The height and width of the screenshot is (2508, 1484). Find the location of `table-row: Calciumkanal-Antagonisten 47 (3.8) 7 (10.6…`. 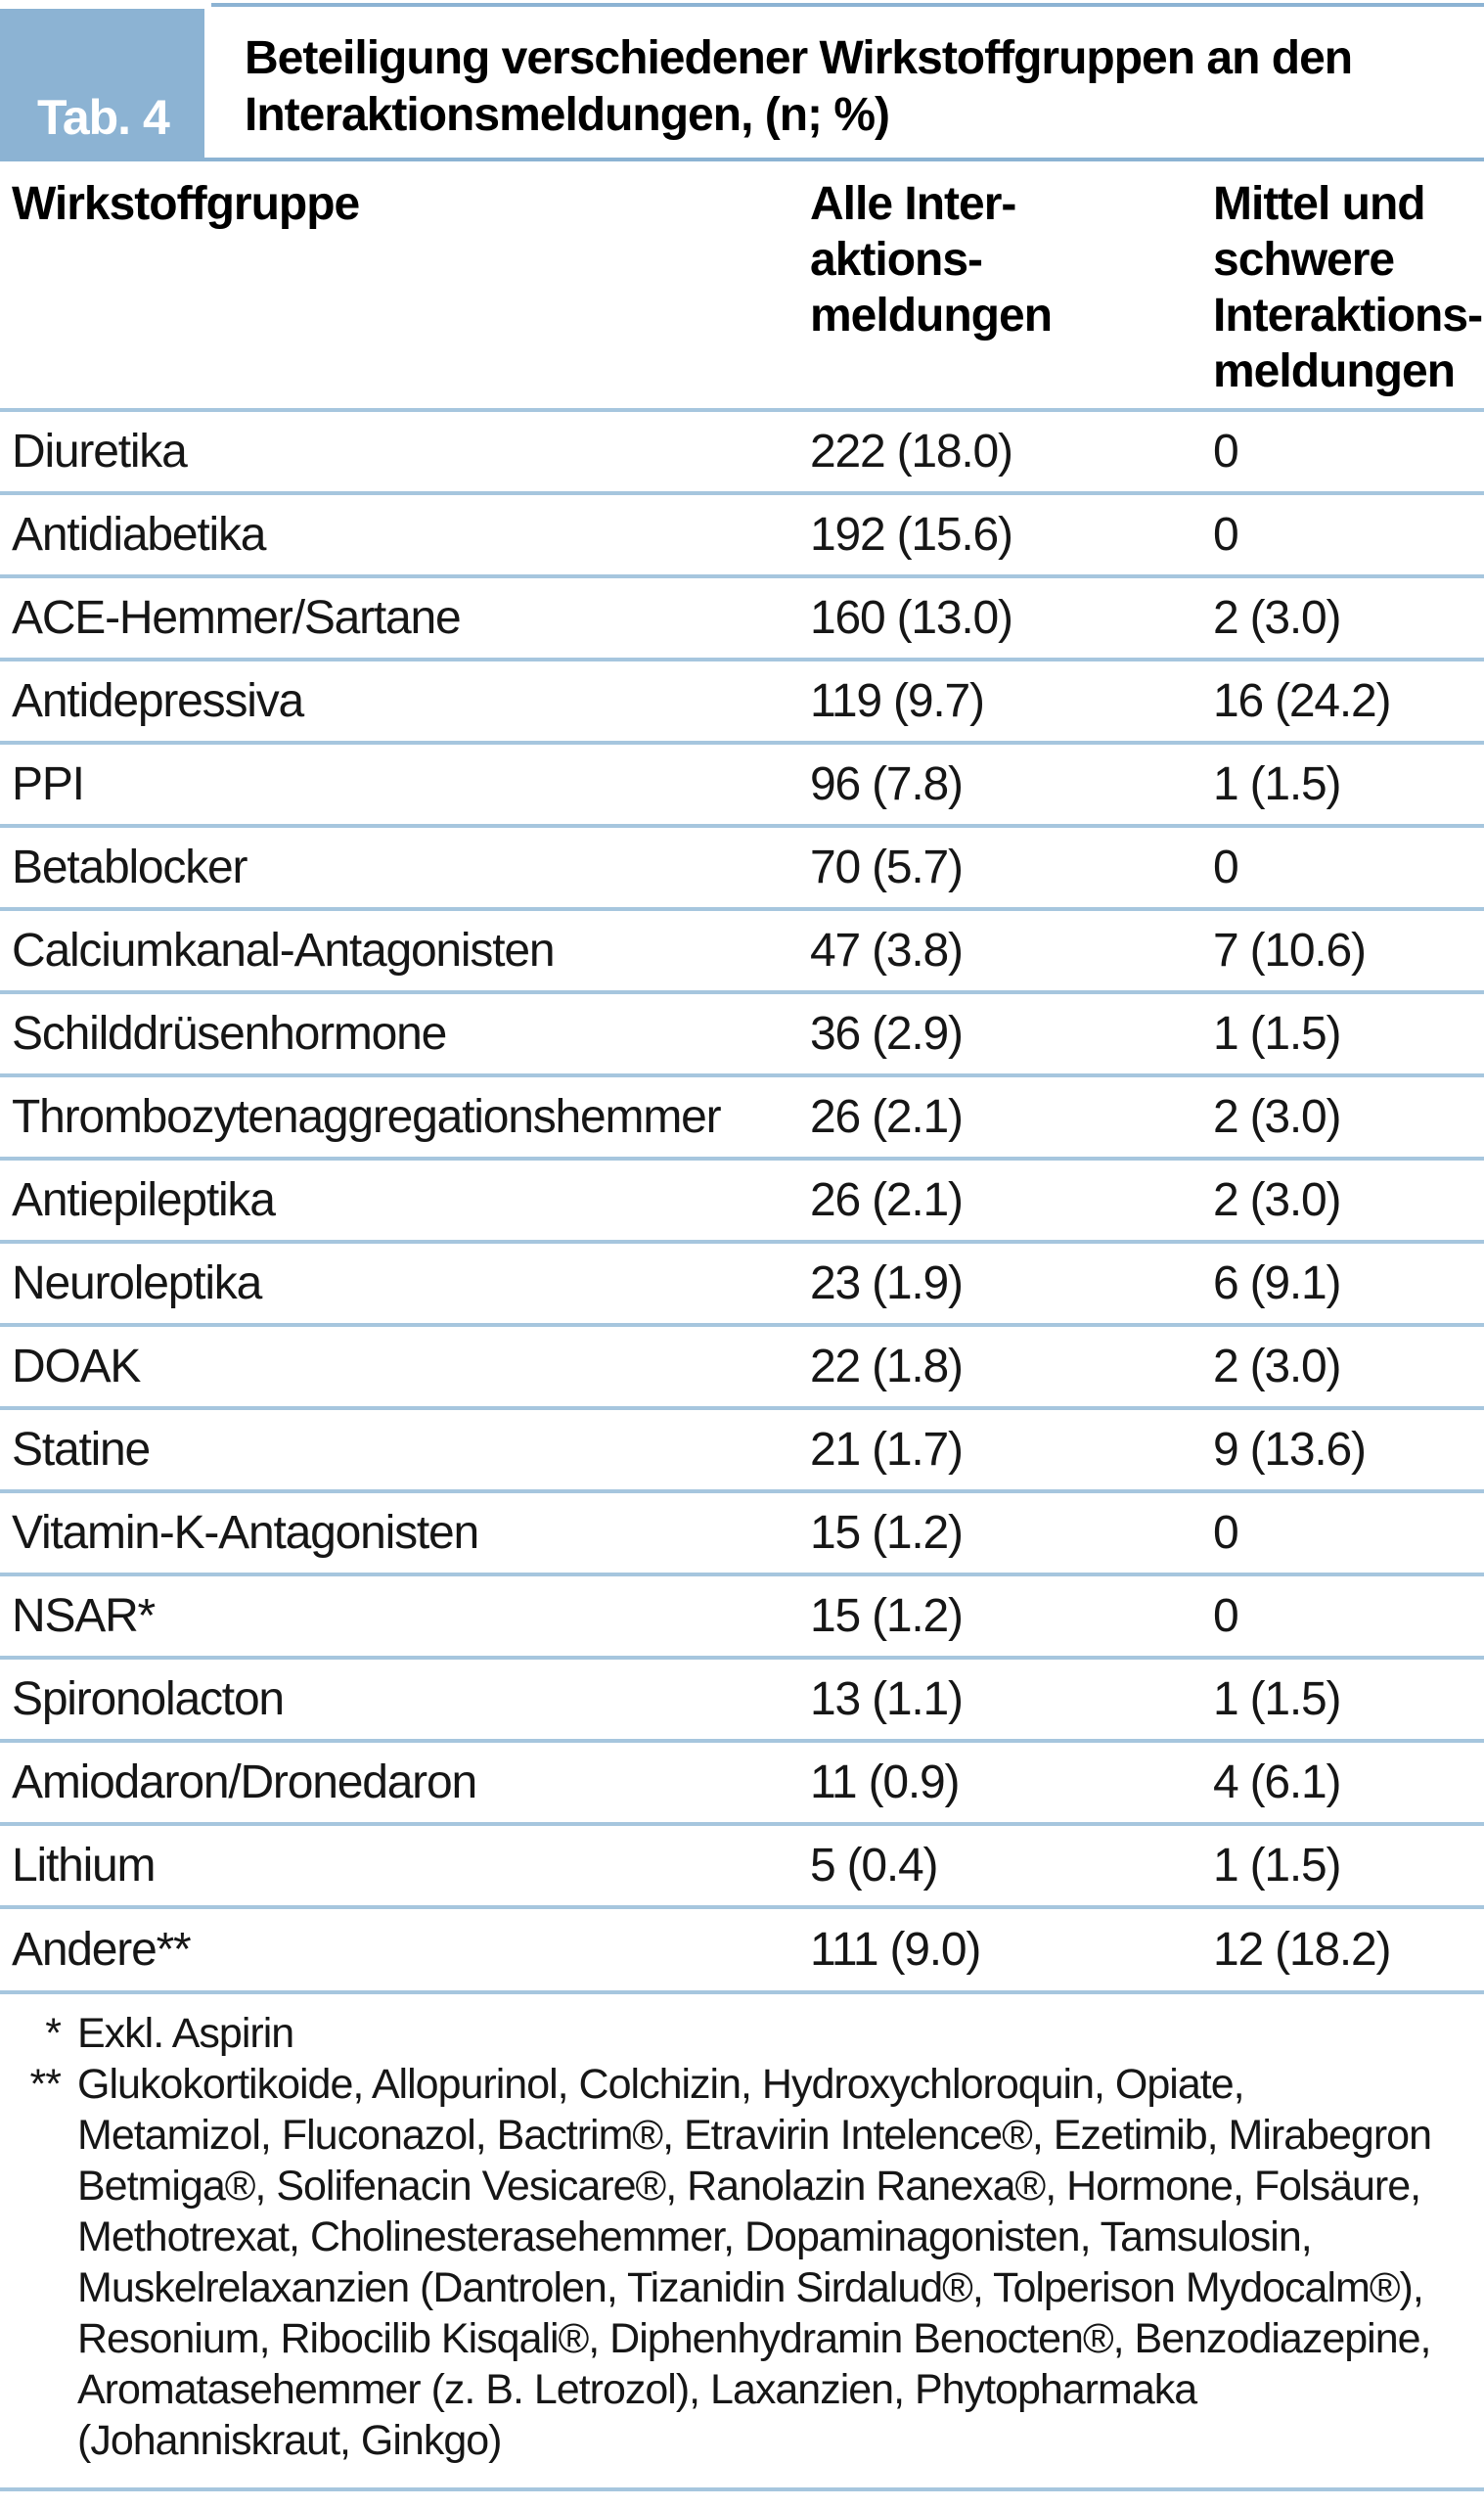

table-row: Calciumkanal-Antagonisten 47 (3.8) 7 (10.6… is located at coordinates (742, 949).